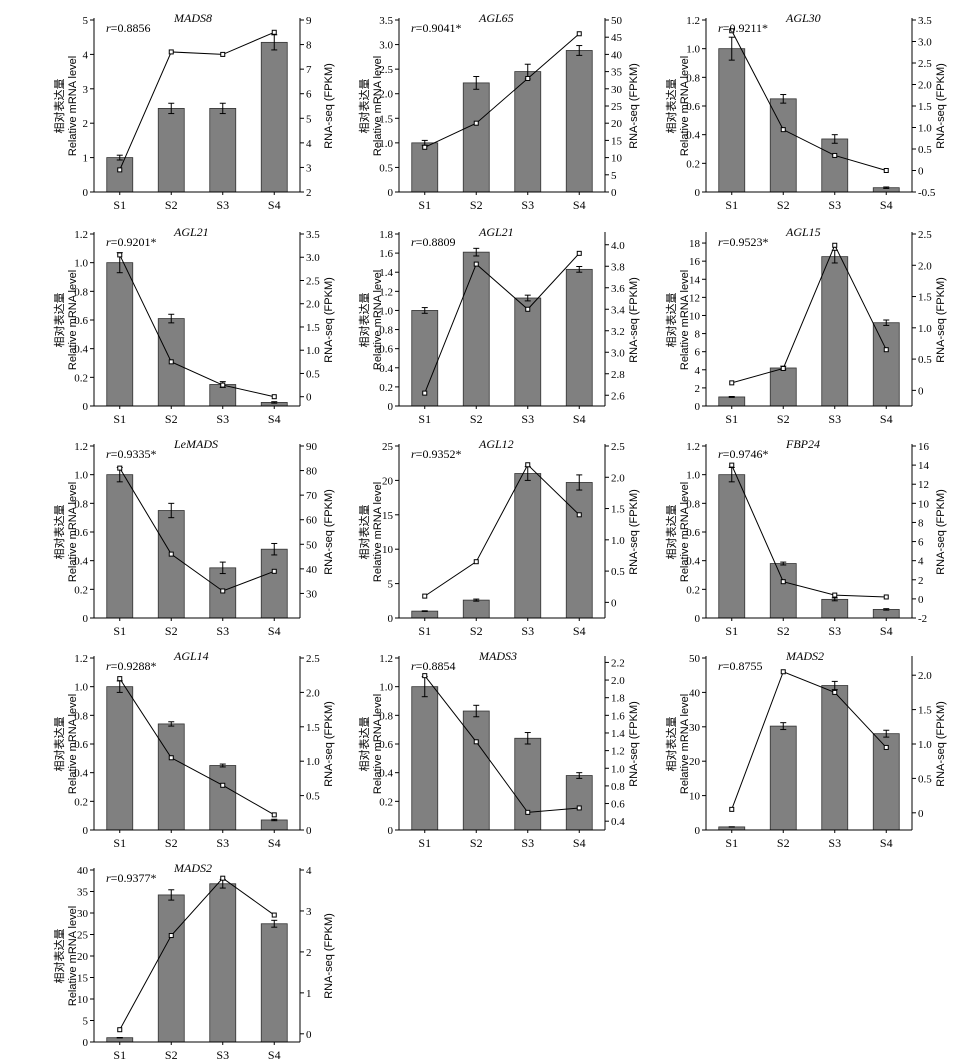 Image resolution: width=974 pixels, height=1064 pixels. I want to click on left-tick-label: 16, so click(695, 262).